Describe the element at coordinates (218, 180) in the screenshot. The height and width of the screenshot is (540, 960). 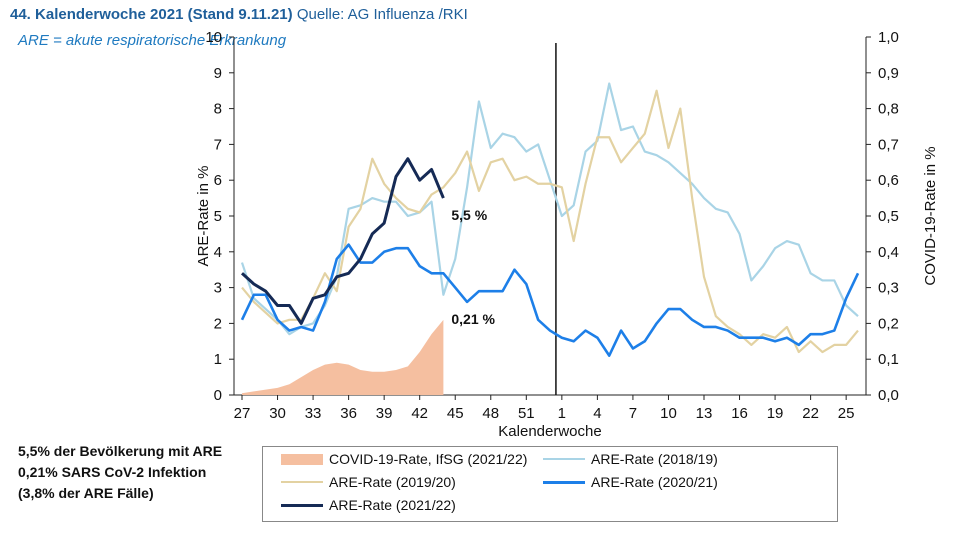
I see `left-tick-label: 6` at that location.